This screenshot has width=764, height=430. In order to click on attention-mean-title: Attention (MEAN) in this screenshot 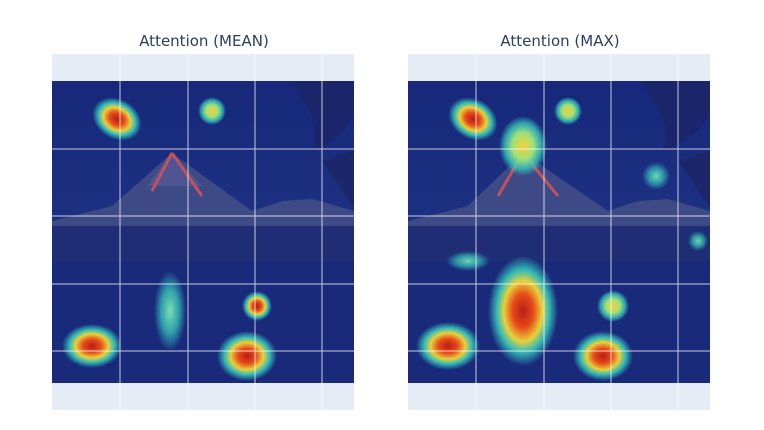, I will do `click(204, 41)`.